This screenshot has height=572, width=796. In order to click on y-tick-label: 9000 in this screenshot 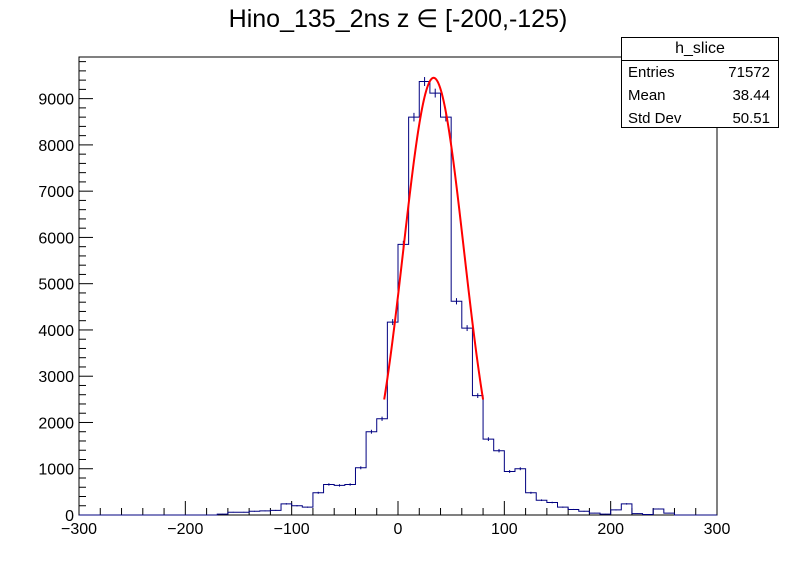, I will do `click(56, 100)`.